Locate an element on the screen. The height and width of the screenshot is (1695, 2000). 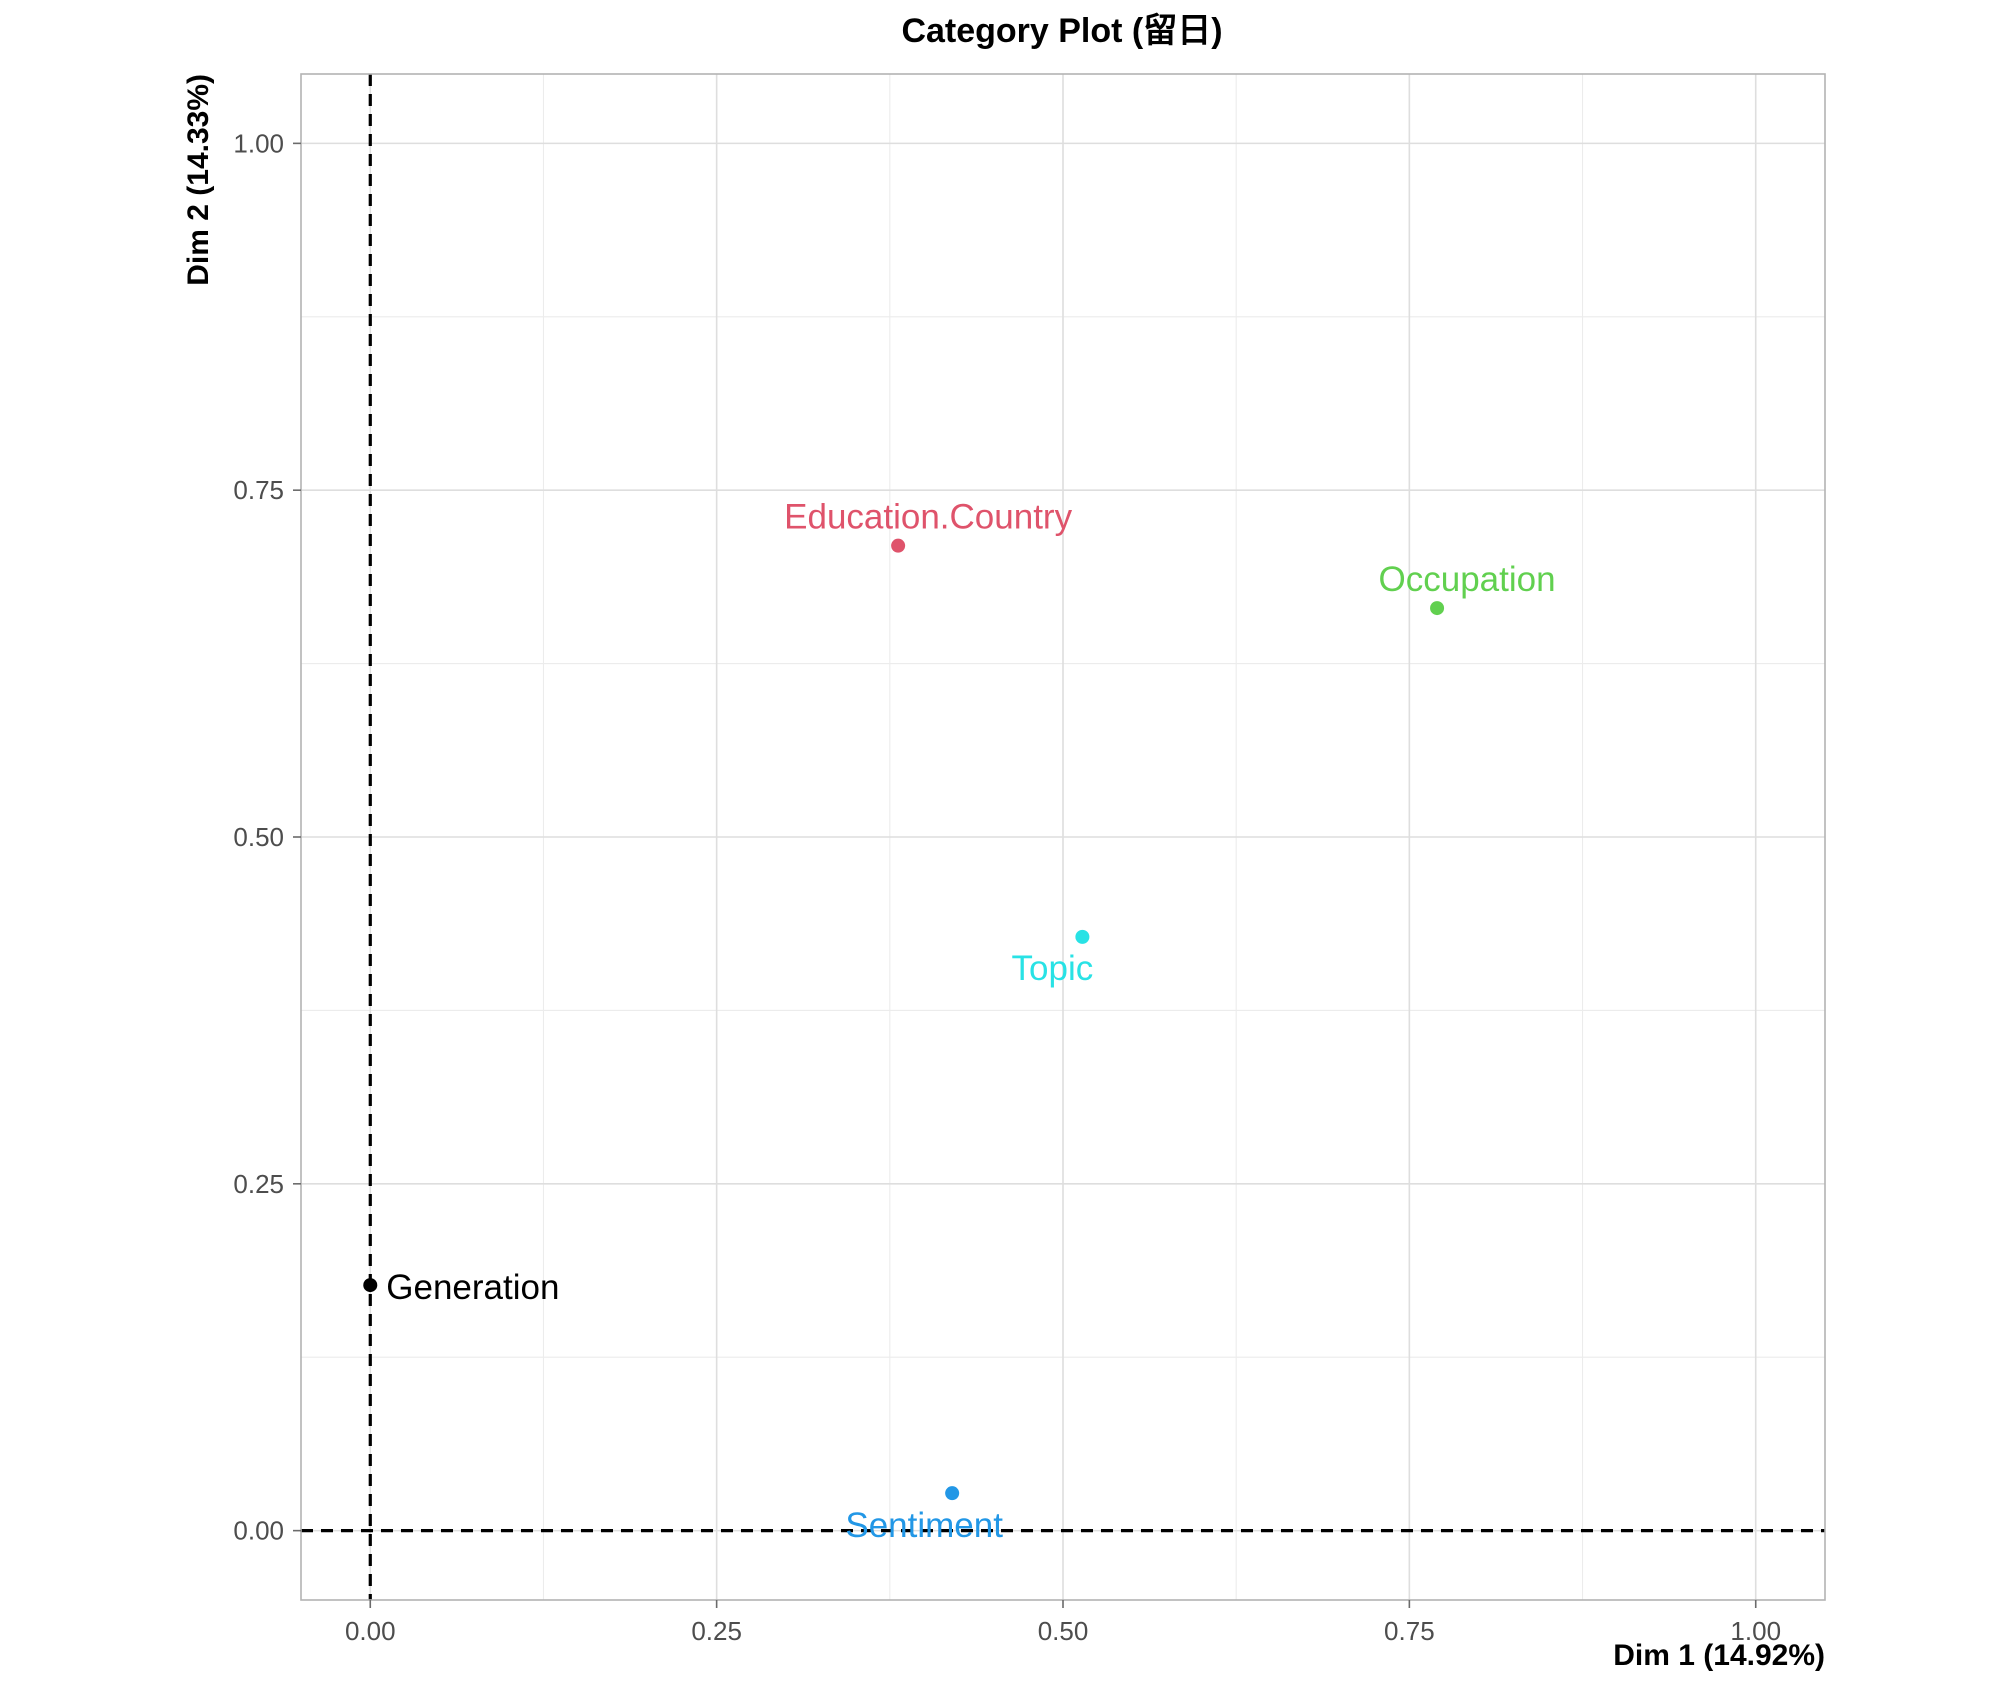
x-tick-label: 0.00 is located at coordinates (370, 1631).